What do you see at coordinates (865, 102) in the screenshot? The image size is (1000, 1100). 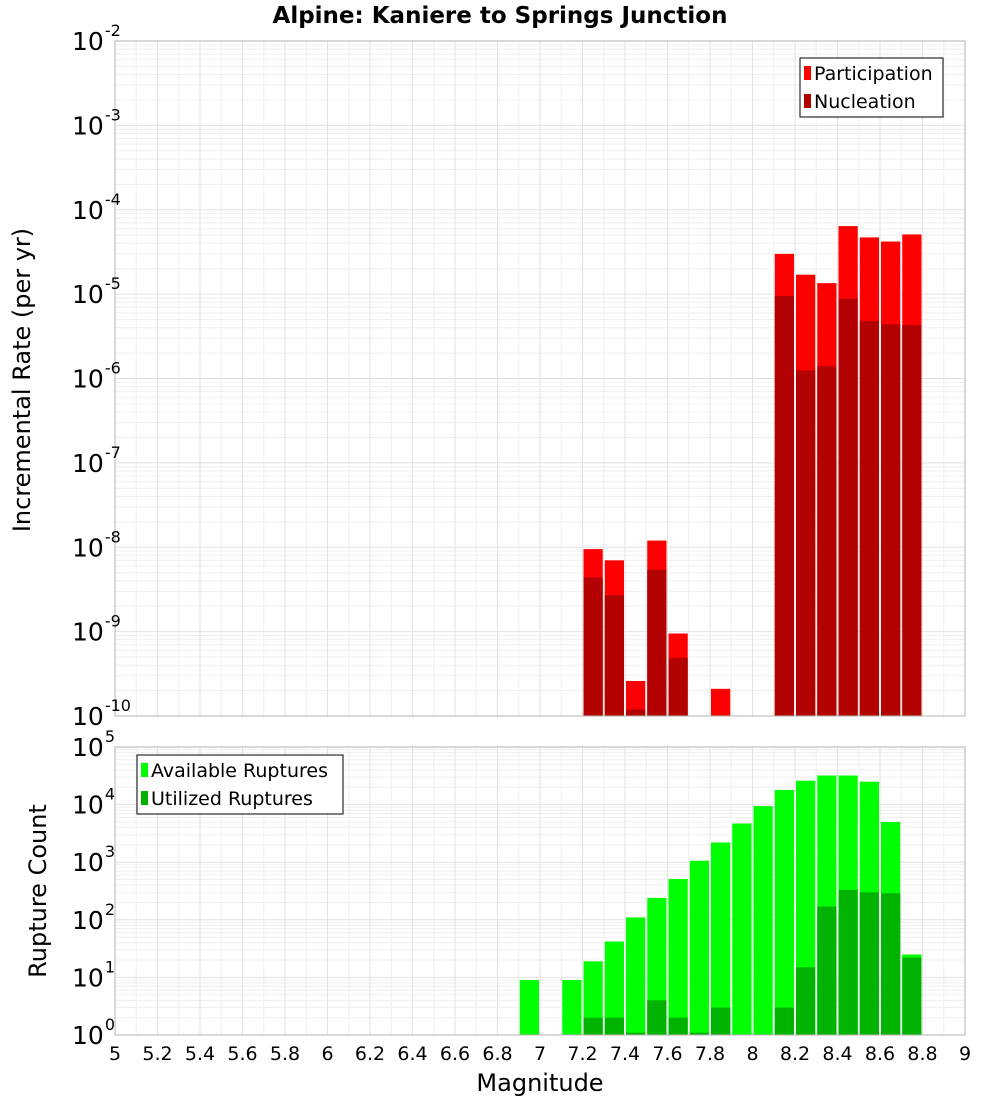 I see `legend-label: Nucleation` at bounding box center [865, 102].